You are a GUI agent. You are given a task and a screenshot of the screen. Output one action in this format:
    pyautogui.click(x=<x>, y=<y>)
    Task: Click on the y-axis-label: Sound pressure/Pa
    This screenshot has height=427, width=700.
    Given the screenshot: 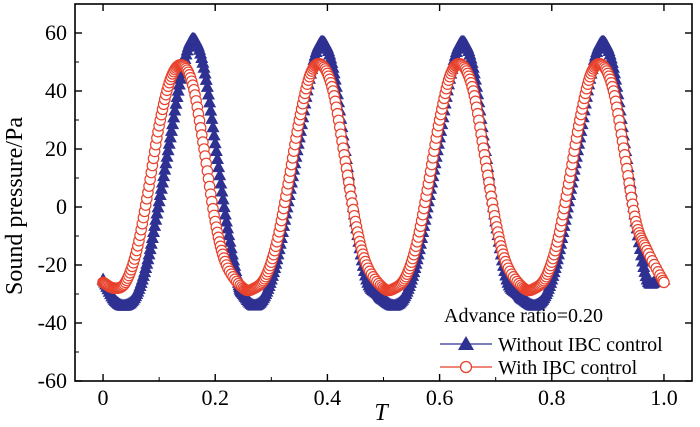 What is the action you would take?
    pyautogui.click(x=15, y=206)
    